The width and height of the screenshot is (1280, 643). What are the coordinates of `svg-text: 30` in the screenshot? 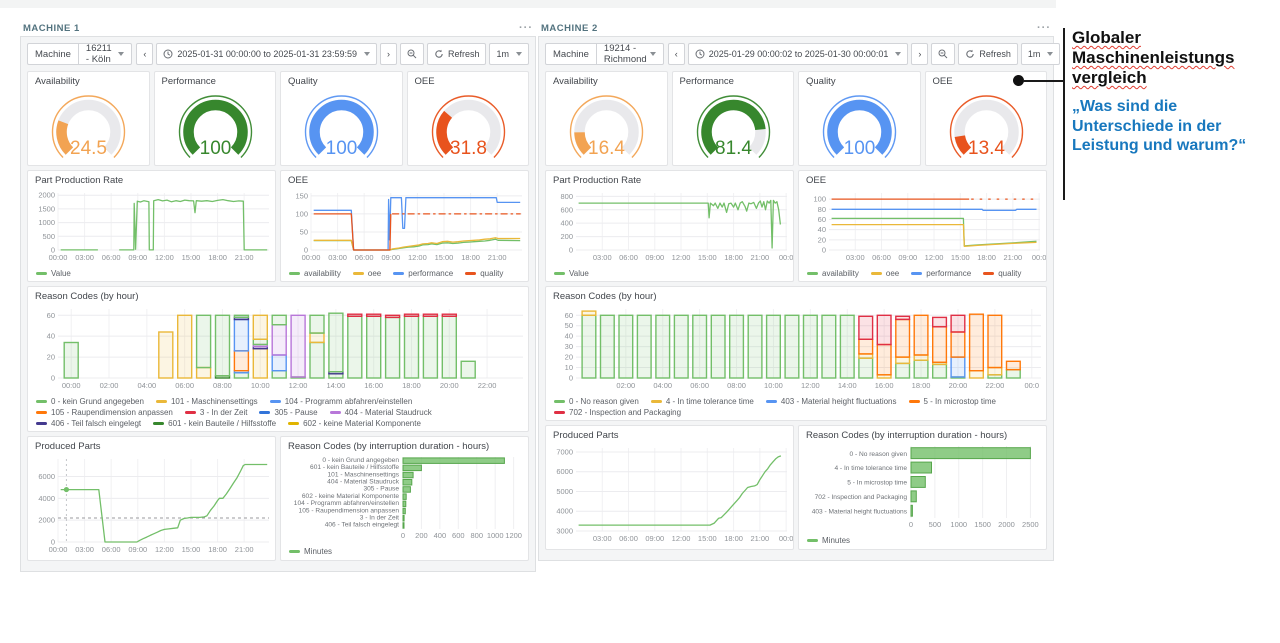 It's located at (569, 346).